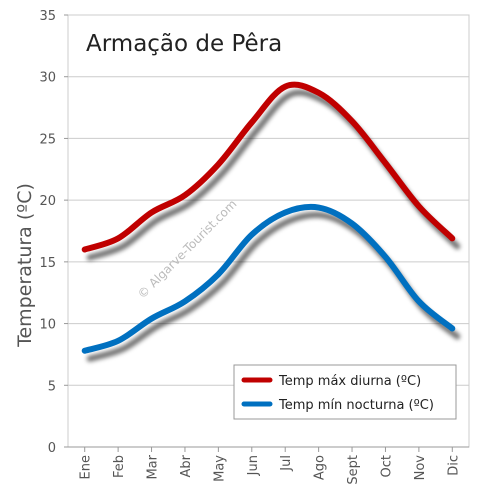  Describe the element at coordinates (47, 78) in the screenshot. I see `y-tick-label: 30` at that location.